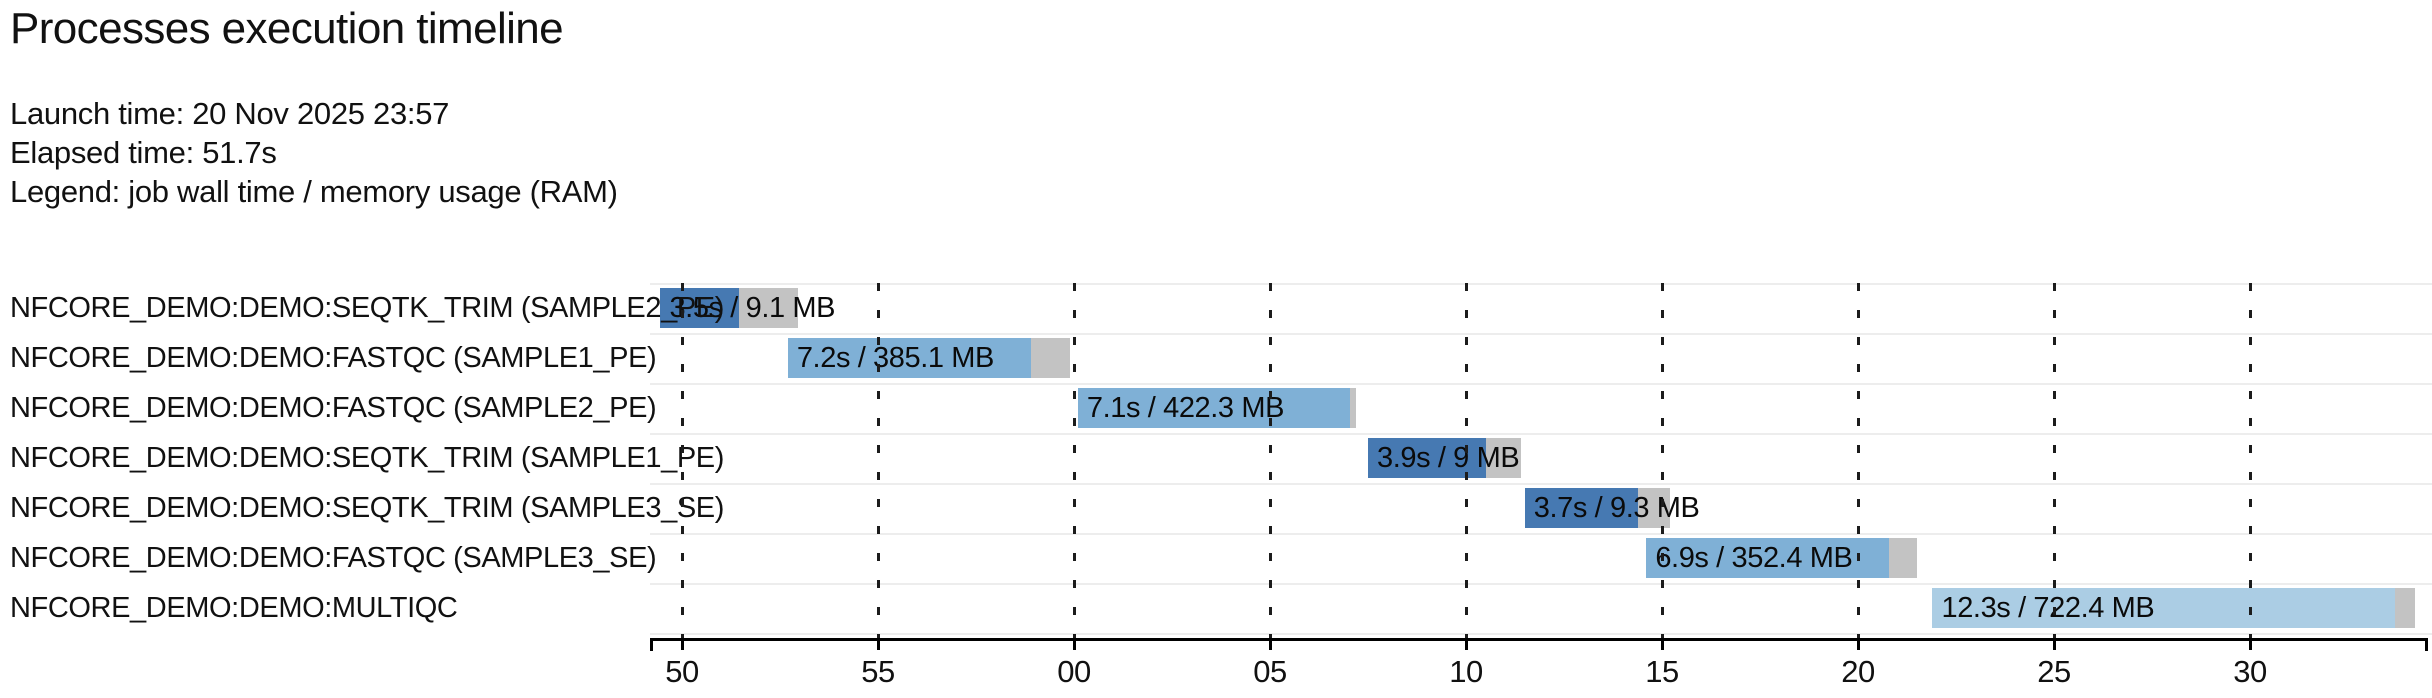 This screenshot has height=698, width=2432. Describe the element at coordinates (651, 644) in the screenshot. I see `axis-end-stub-left` at that location.